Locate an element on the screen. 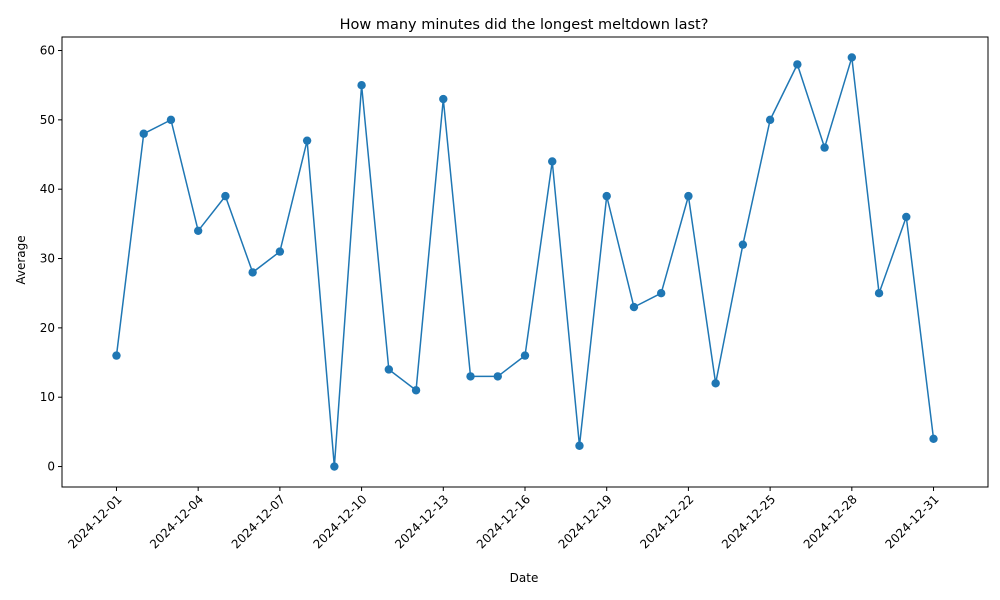 Image resolution: width=1000 pixels, height=600 pixels. y-tick-label: 60 is located at coordinates (47, 51).